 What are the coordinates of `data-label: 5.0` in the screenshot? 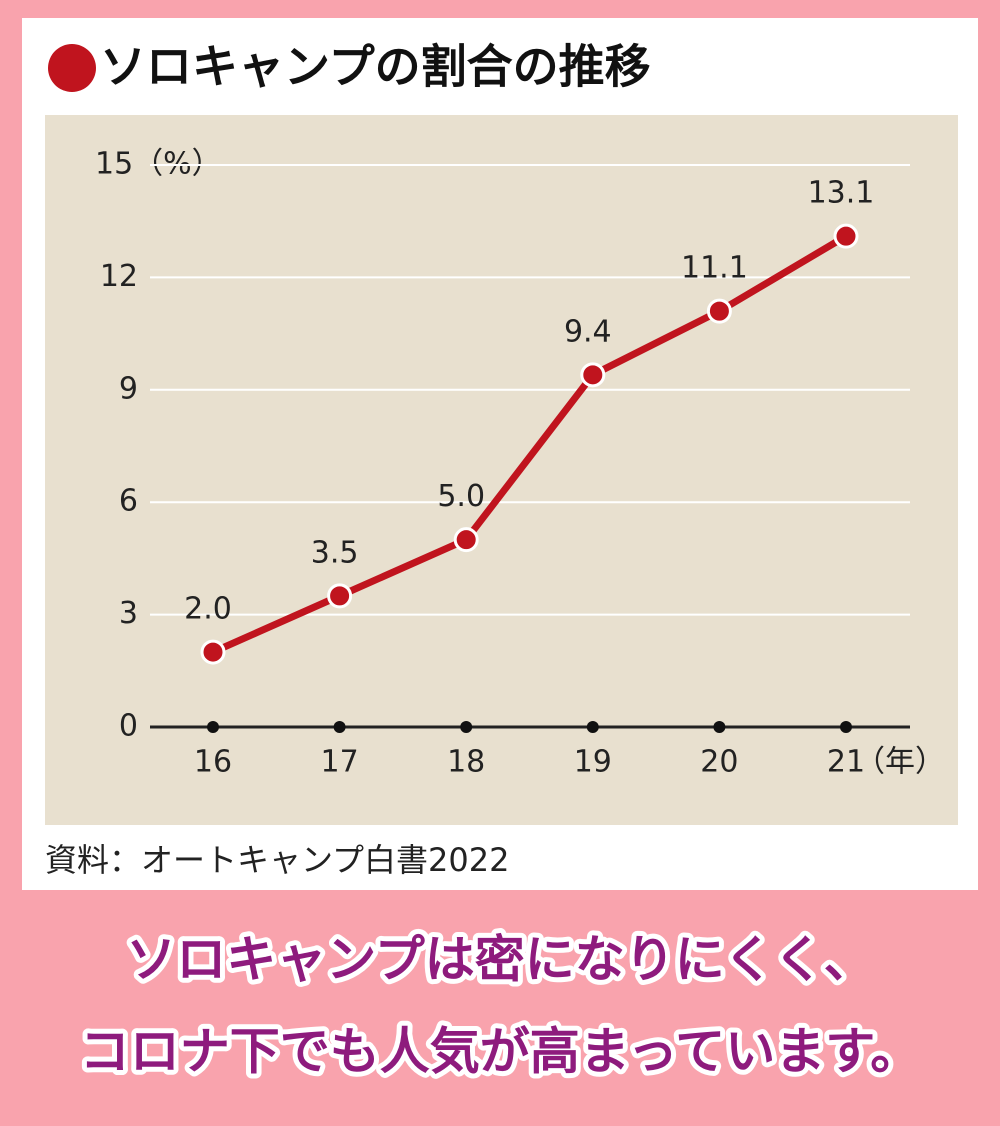 It's located at (461, 496).